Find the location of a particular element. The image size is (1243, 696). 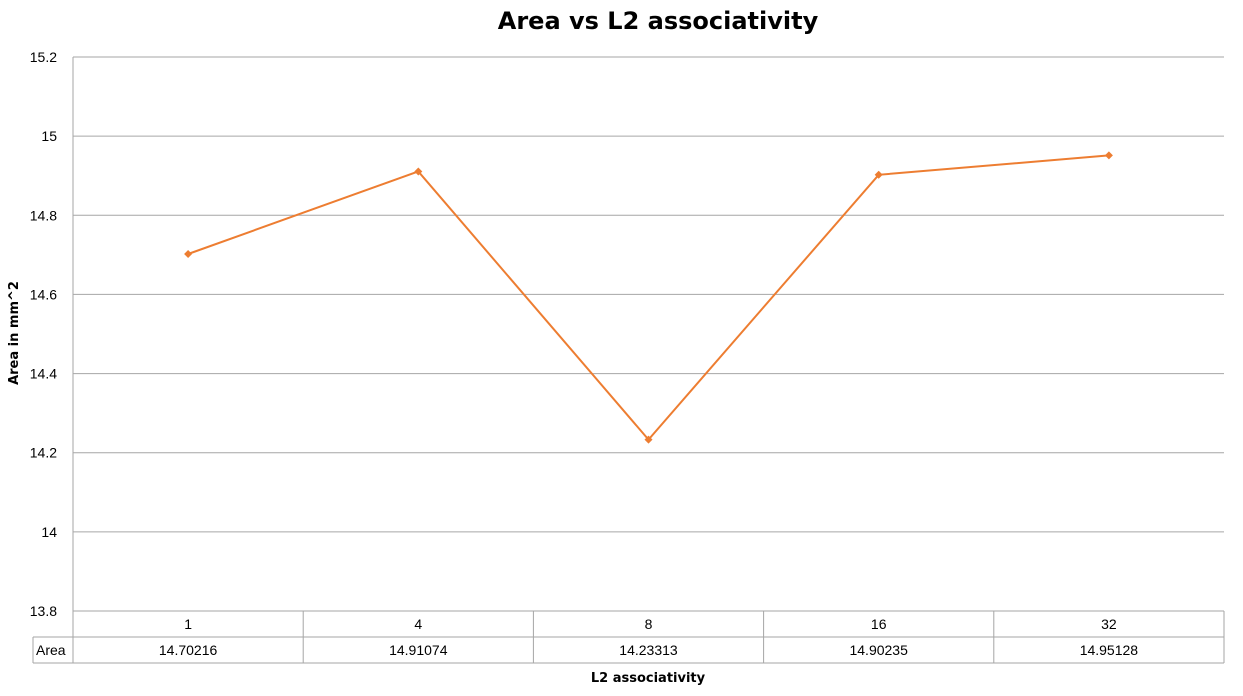

chart-title: Area vs L2 associativity is located at coordinates (658, 21).